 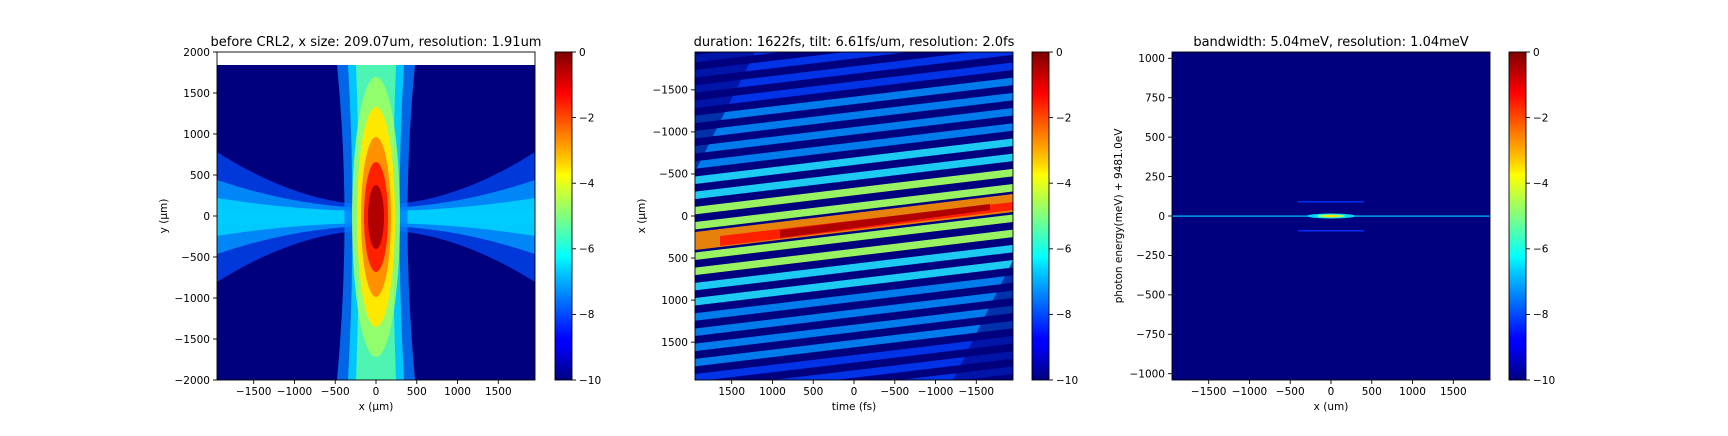 I want to click on x-axis-label: x (um), so click(x=1331, y=407).